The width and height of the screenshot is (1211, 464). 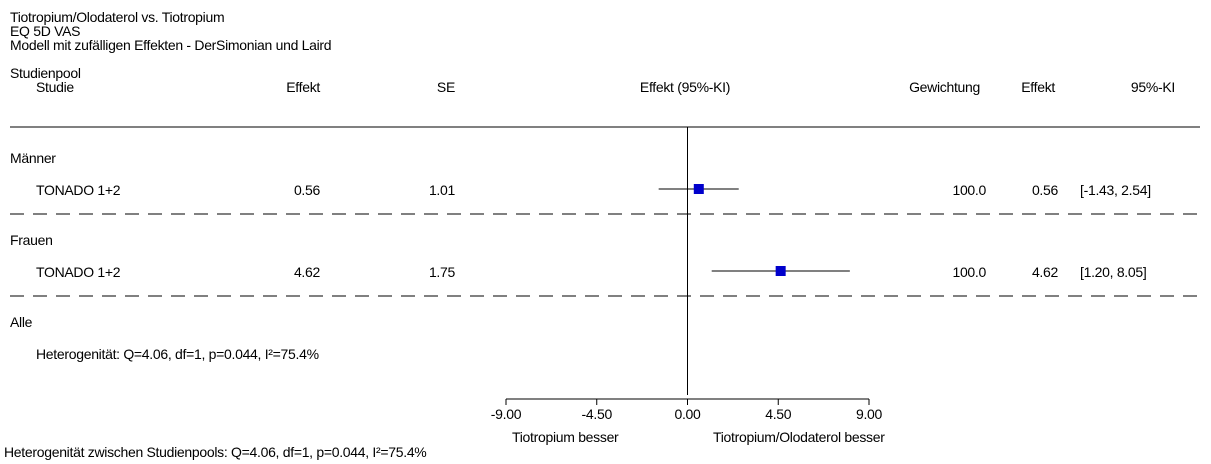 I want to click on column-header-weight: Gewichtung, so click(x=944, y=87).